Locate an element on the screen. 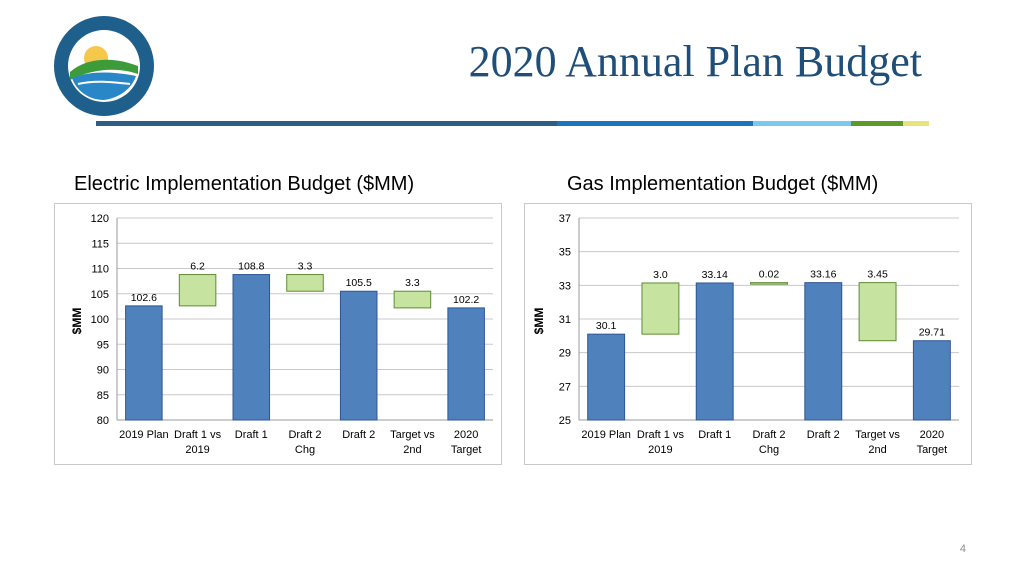 This screenshot has width=1024, height=576. data-label: 108.8 is located at coordinates (251, 267).